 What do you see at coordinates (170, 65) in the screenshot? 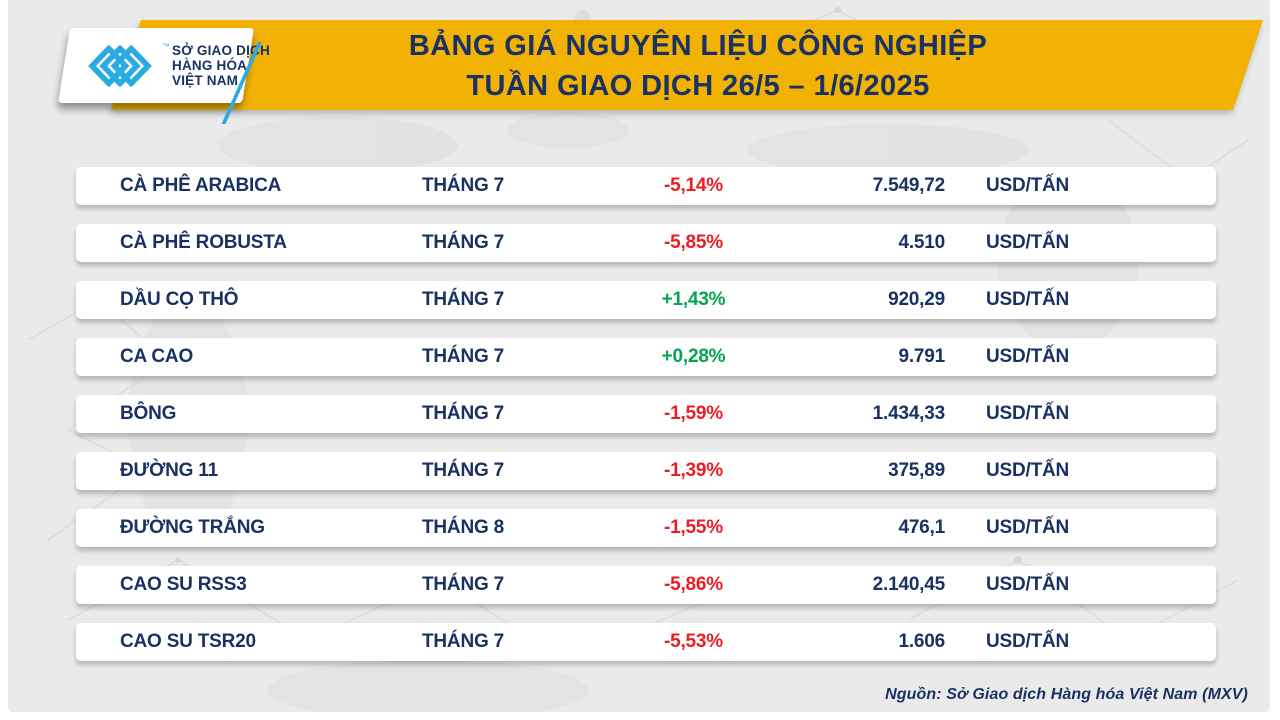
I see `logo-content: ™ SỞ GIAO DỊCH HÀNG HÓA VIỆT NAM` at bounding box center [170, 65].